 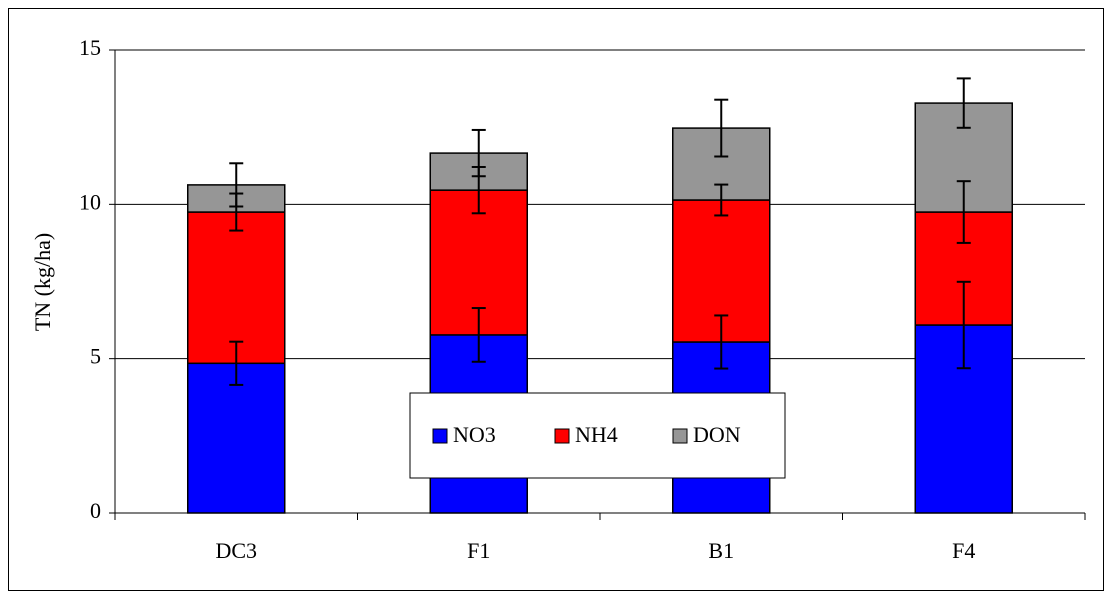 What do you see at coordinates (474, 434) in the screenshot?
I see `legend-label: NO3` at bounding box center [474, 434].